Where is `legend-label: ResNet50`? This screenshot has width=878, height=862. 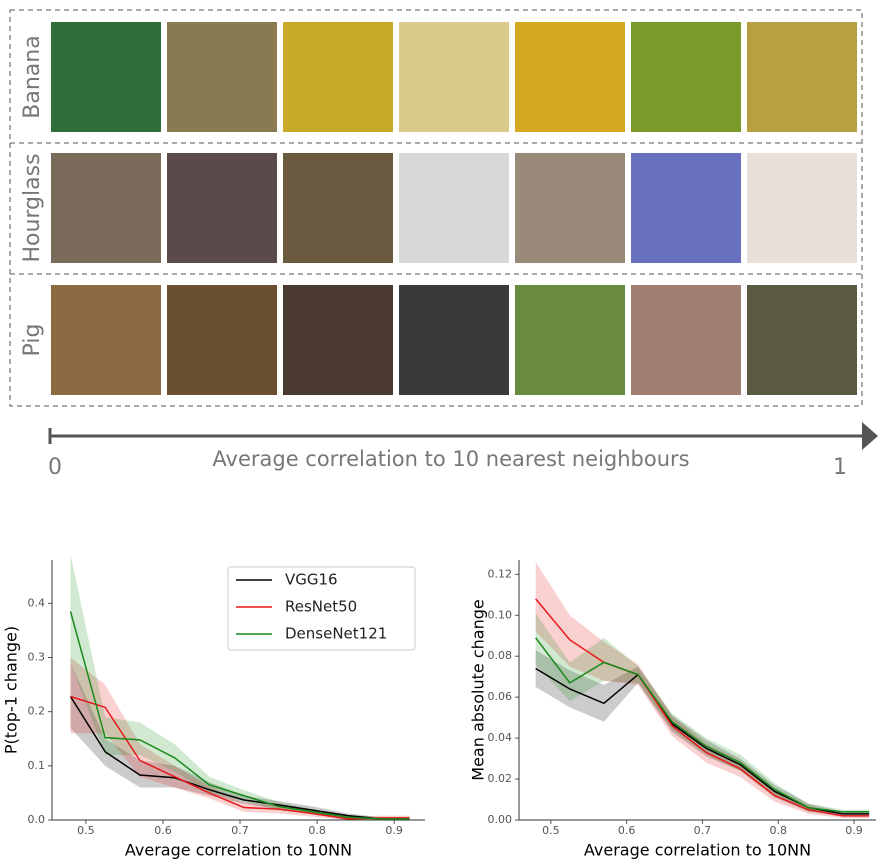 legend-label: ResNet50 is located at coordinates (321, 607).